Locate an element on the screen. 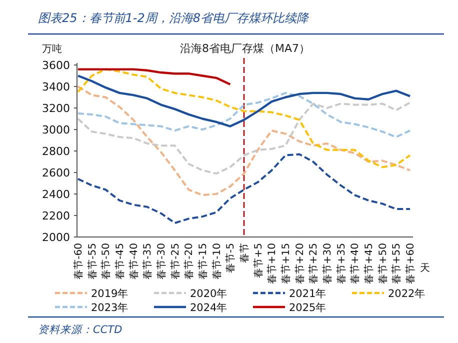 This screenshot has width=458, height=343. x-tick-label: 春节+45 is located at coordinates (369, 263).